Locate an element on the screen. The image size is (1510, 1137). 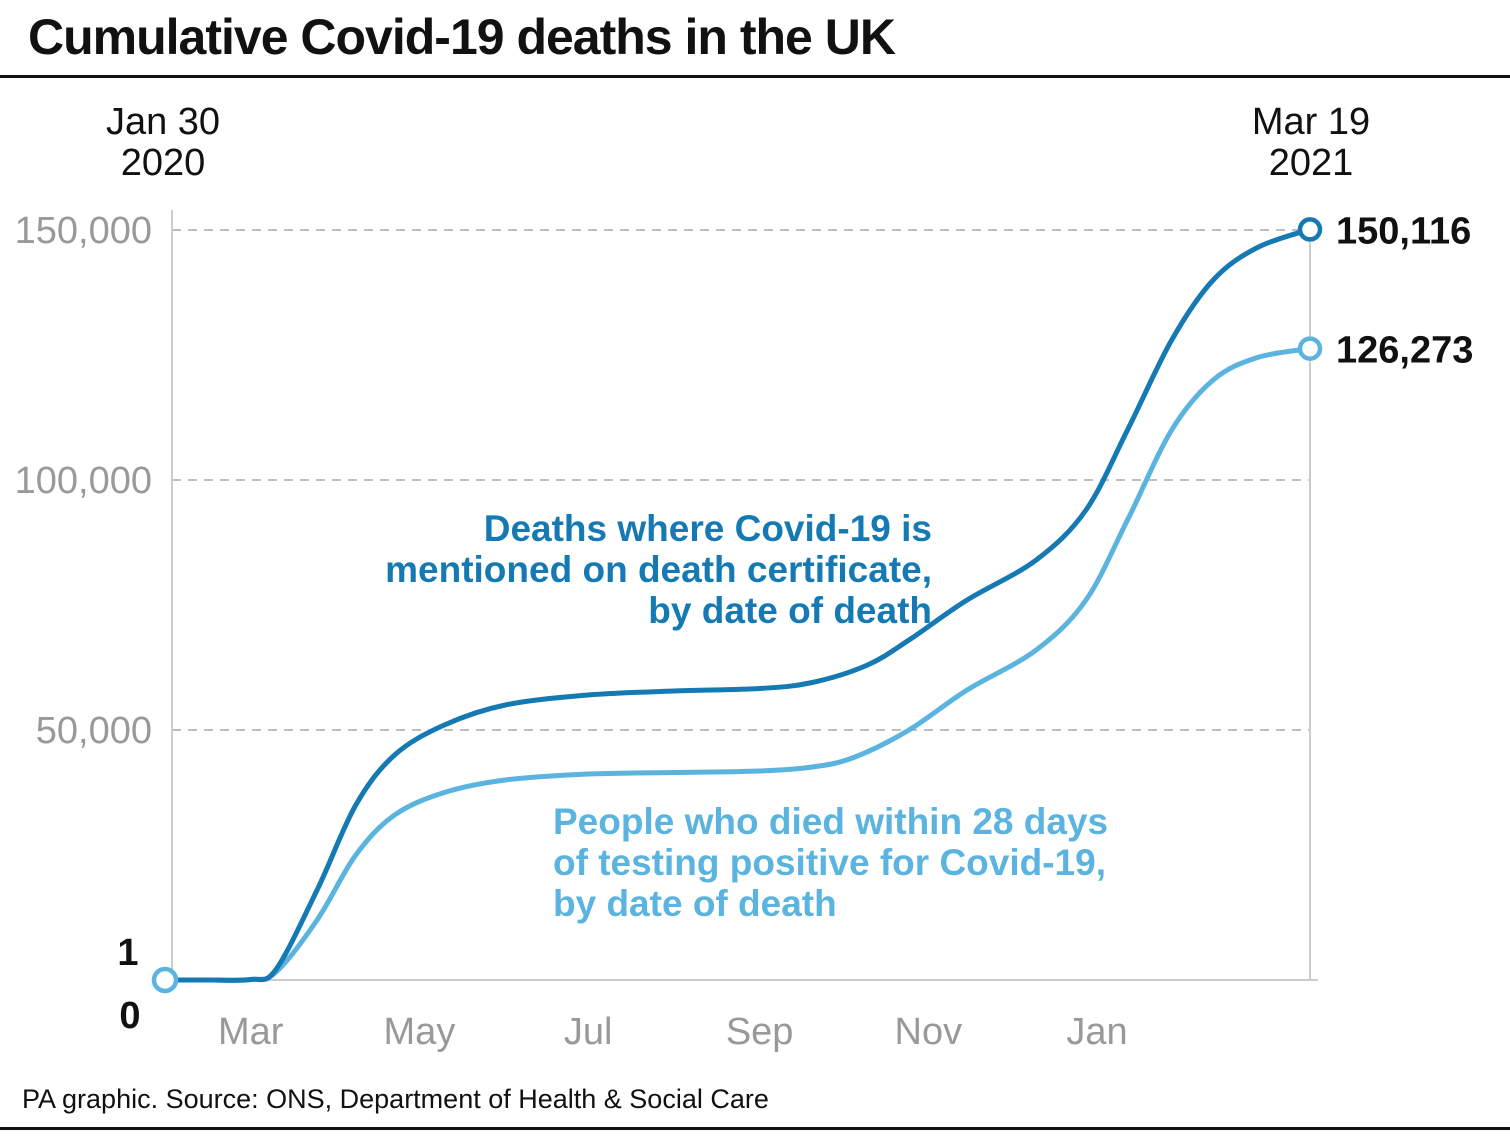
y-tick-label: 150,000 is located at coordinates (83, 231).